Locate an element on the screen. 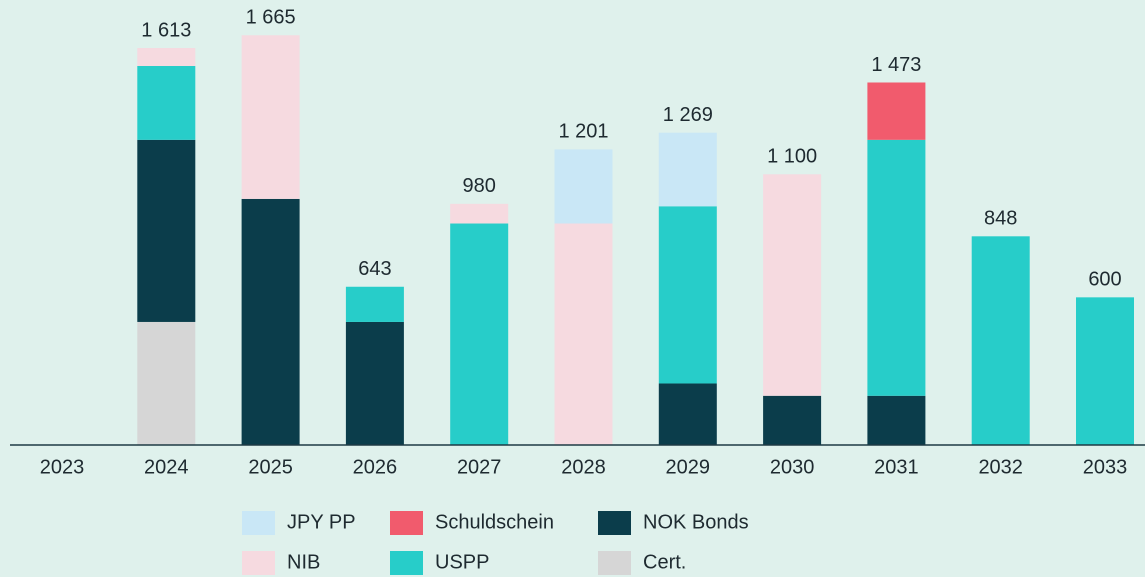  x-tick-label: 2024 is located at coordinates (166, 467).